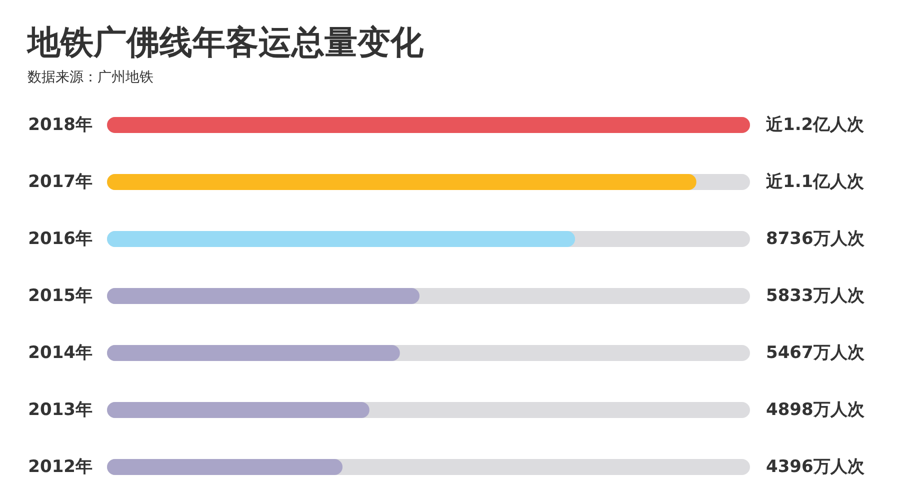  What do you see at coordinates (60, 296) in the screenshot?
I see `y-tick-label: 2015年` at bounding box center [60, 296].